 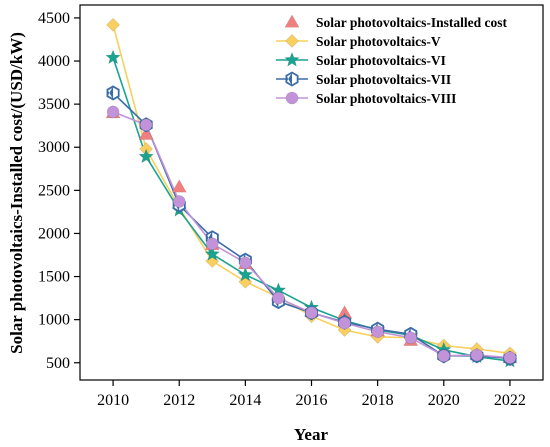 I want to click on legend-label: Solar photovoltaics-V, so click(x=378, y=41).